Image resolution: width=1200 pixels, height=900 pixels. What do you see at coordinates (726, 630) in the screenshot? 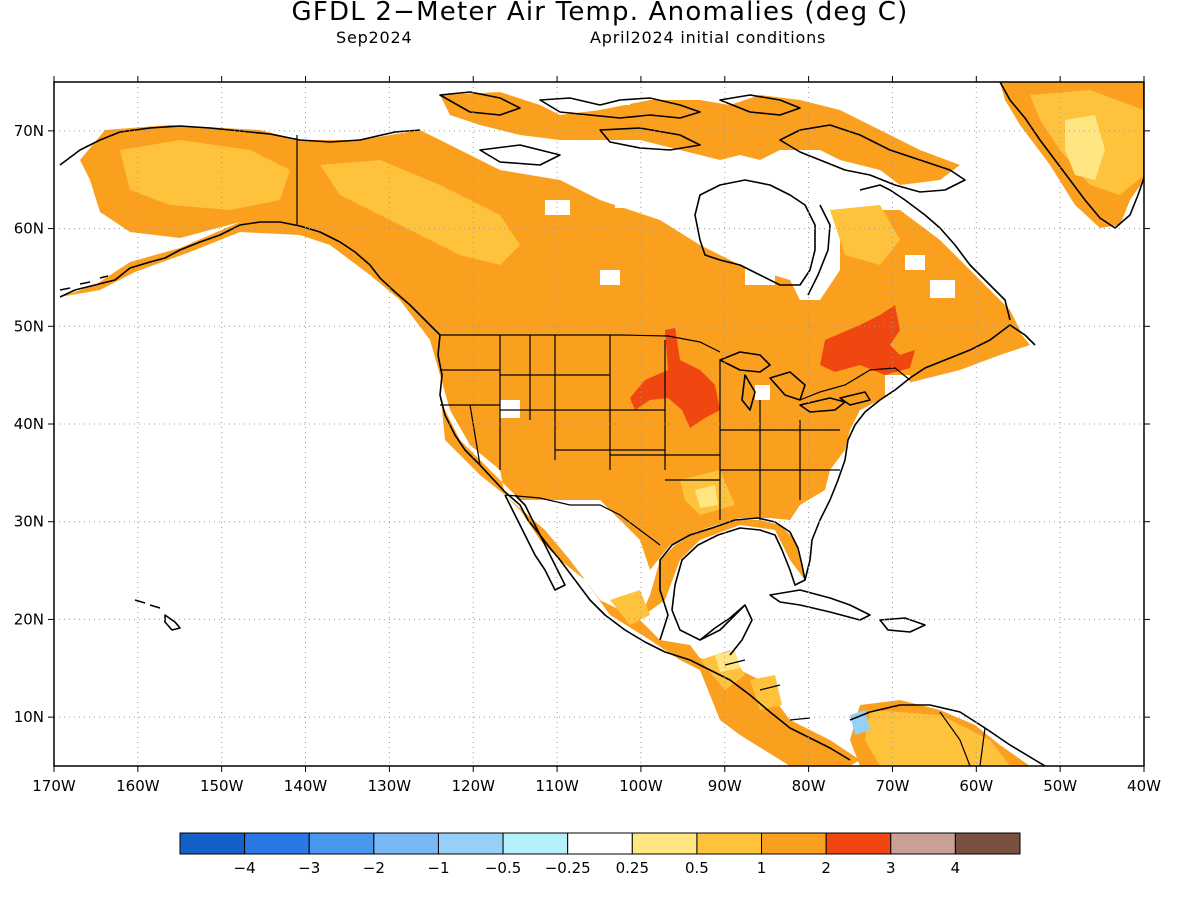
I see `yucatan` at bounding box center [726, 630].